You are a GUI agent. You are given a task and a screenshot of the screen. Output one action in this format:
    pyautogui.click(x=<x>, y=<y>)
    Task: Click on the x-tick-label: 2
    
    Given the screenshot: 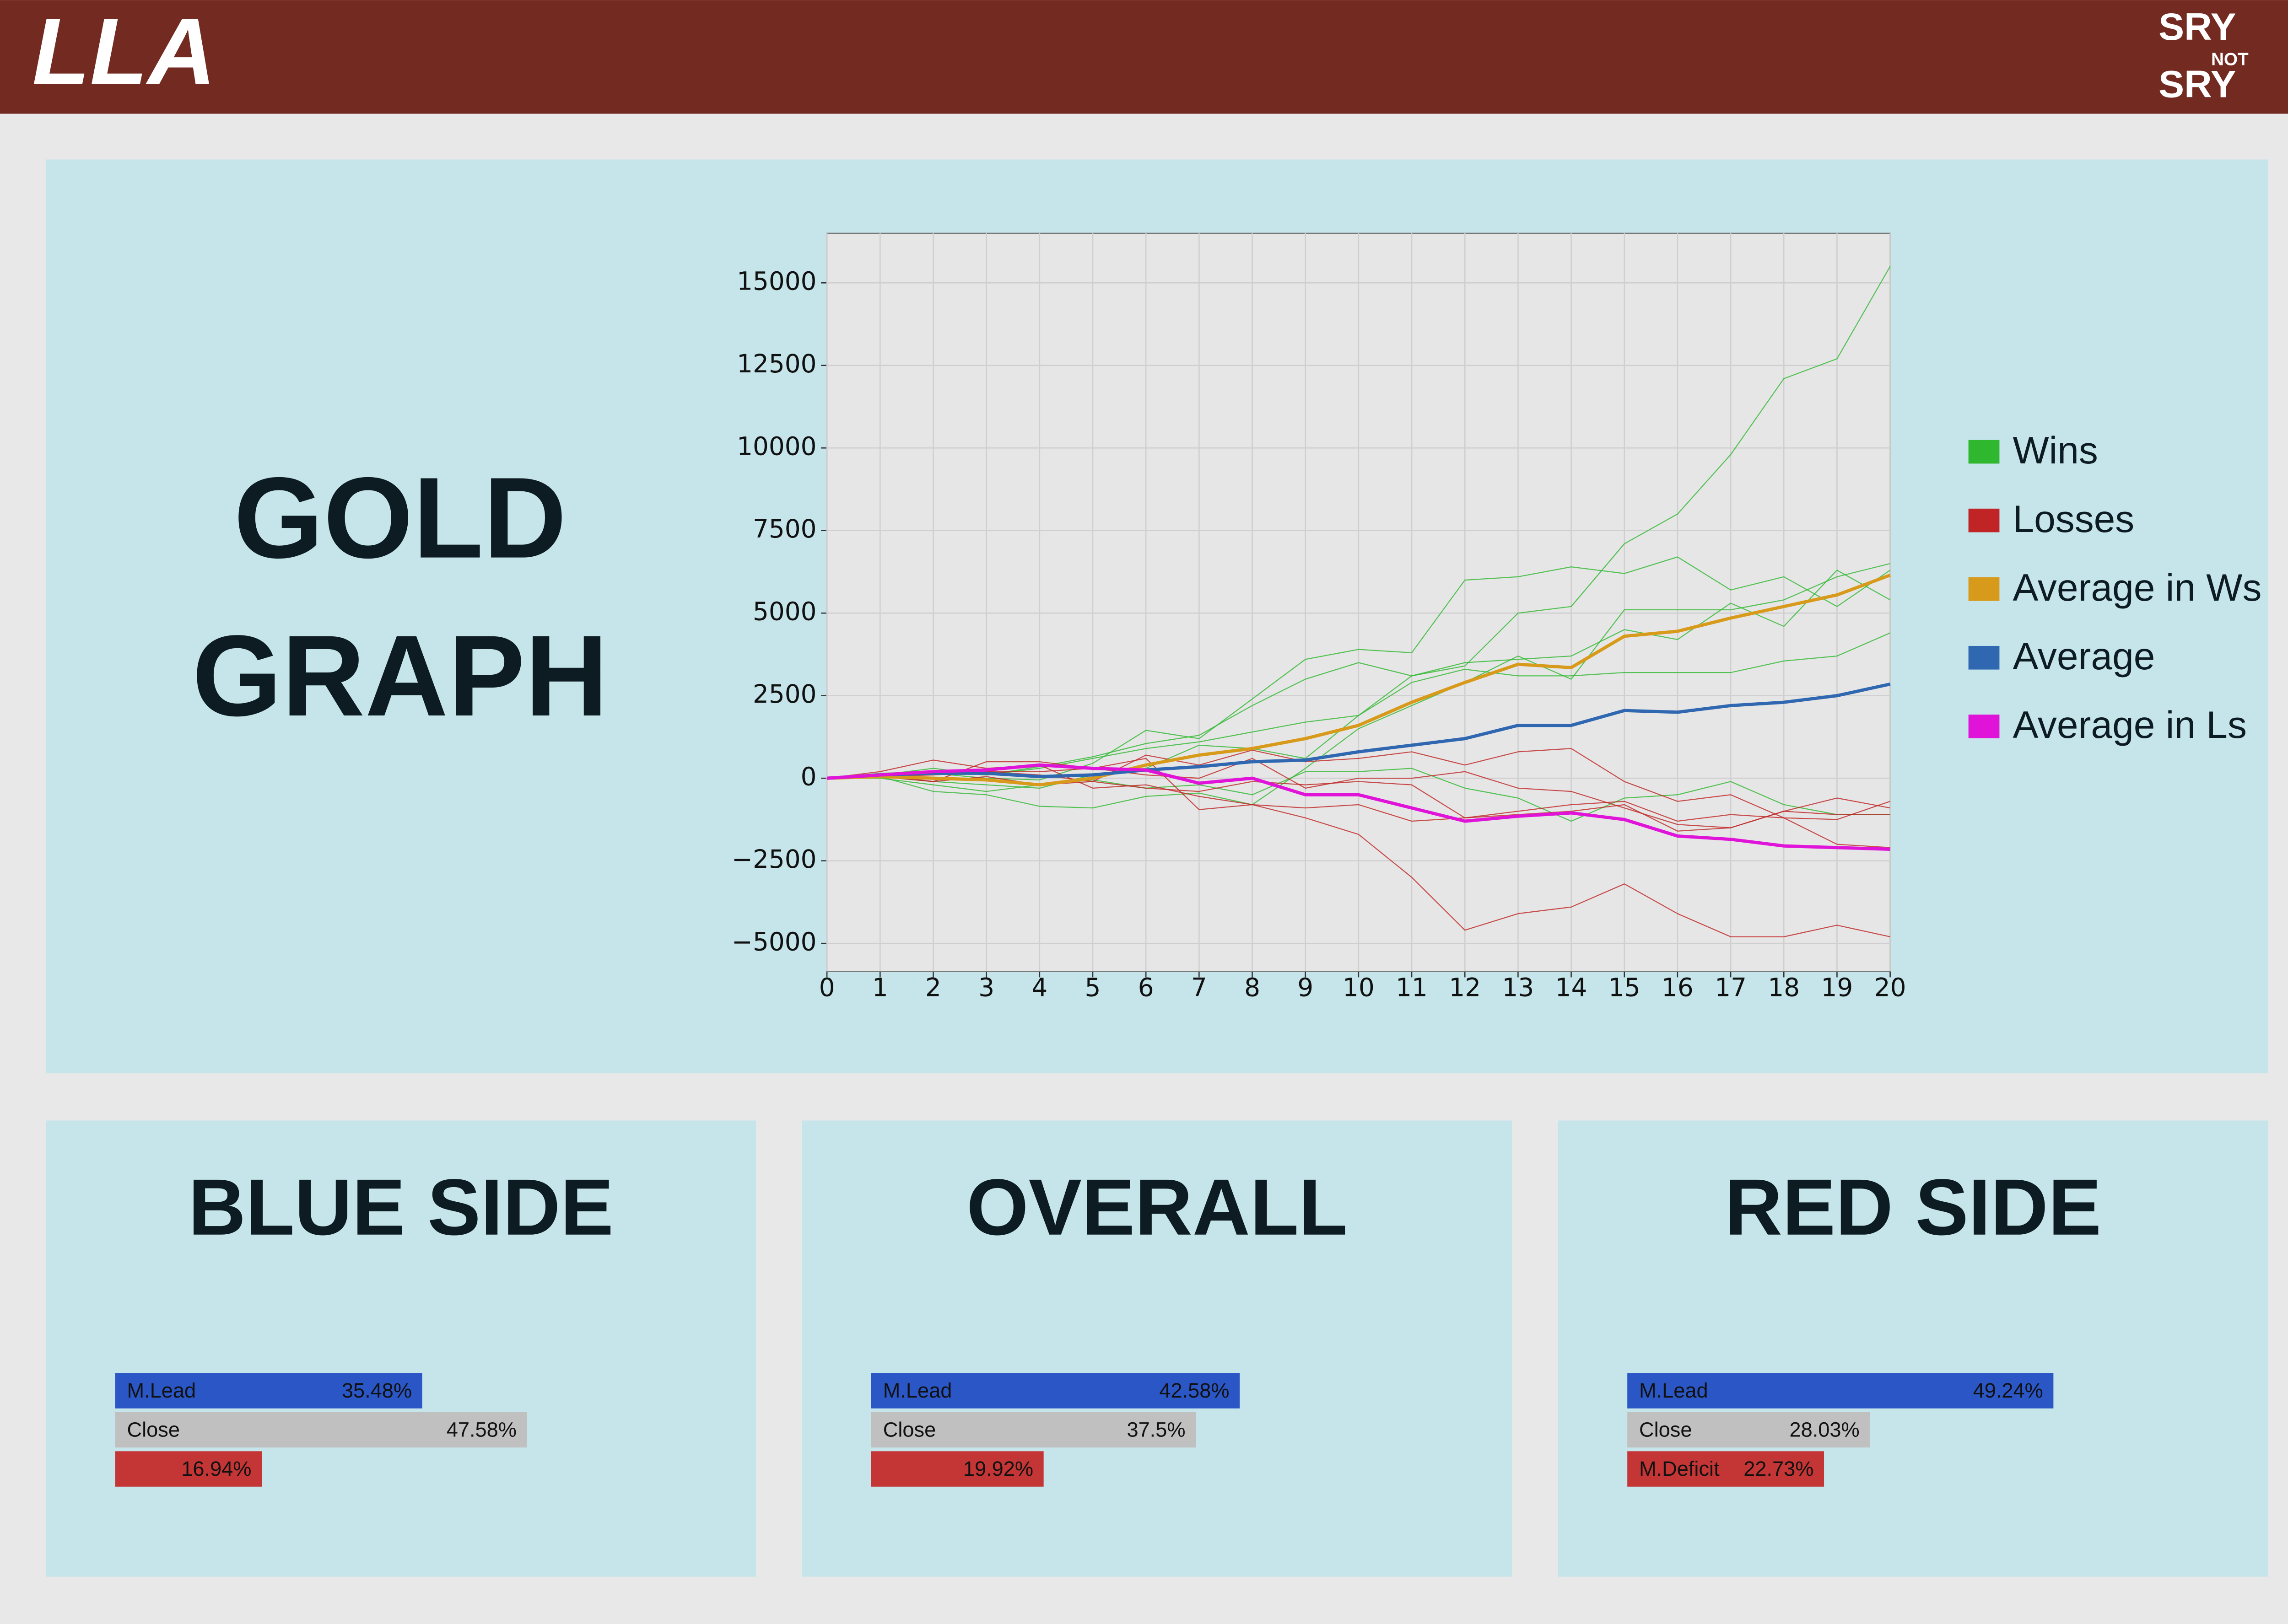 What is the action you would take?
    pyautogui.click(x=933, y=987)
    